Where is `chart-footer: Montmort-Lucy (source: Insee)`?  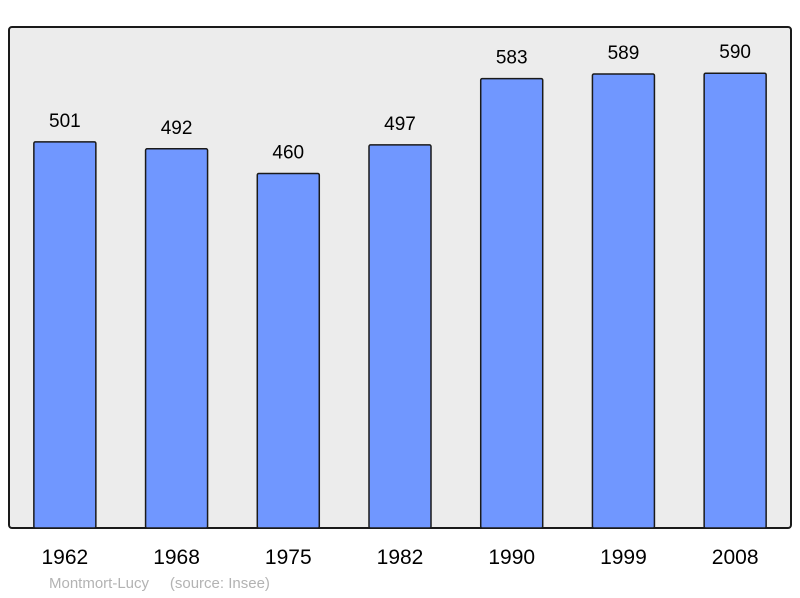 chart-footer: Montmort-Lucy (source: Insee) is located at coordinates (159, 583).